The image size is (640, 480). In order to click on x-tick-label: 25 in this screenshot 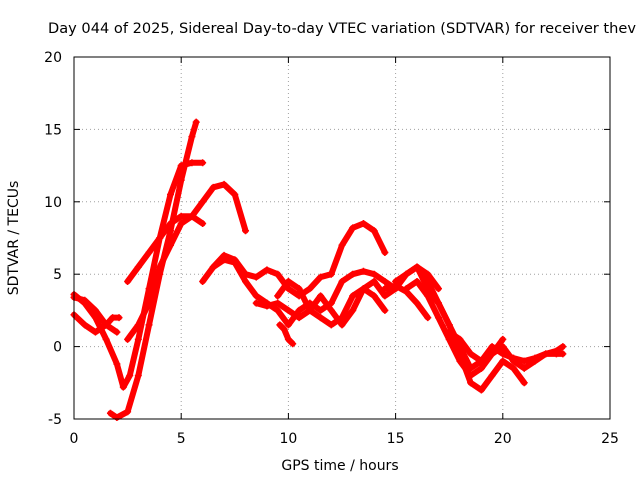, I will do `click(610, 439)`.